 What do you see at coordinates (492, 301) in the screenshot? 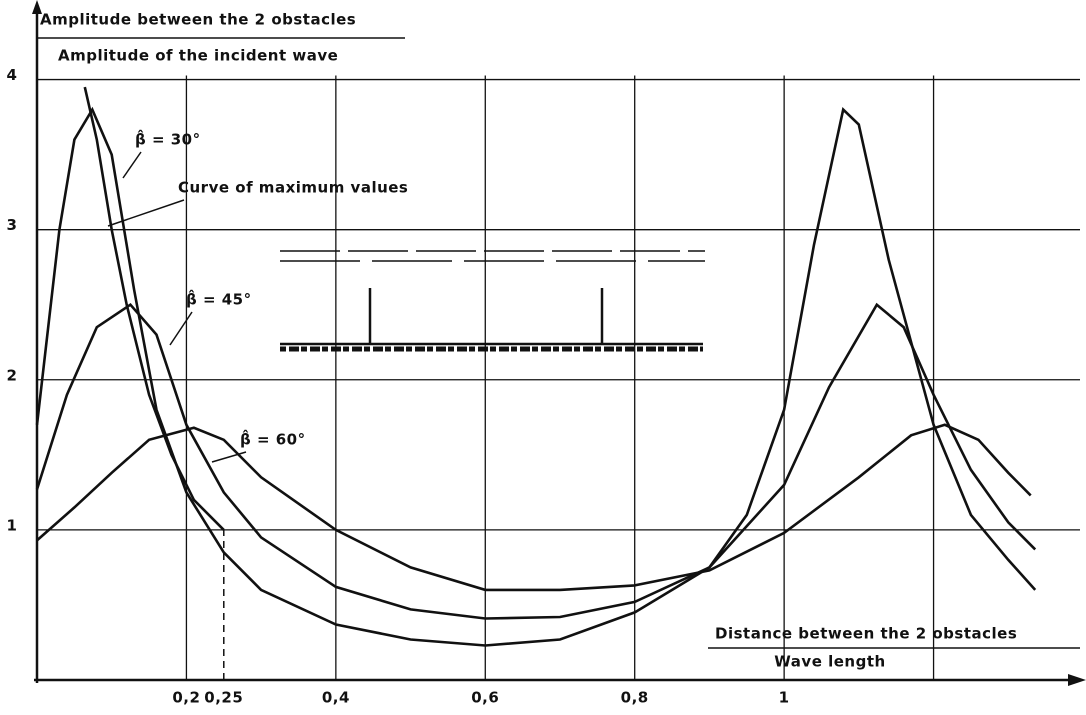
I see `inset-diagram` at bounding box center [492, 301].